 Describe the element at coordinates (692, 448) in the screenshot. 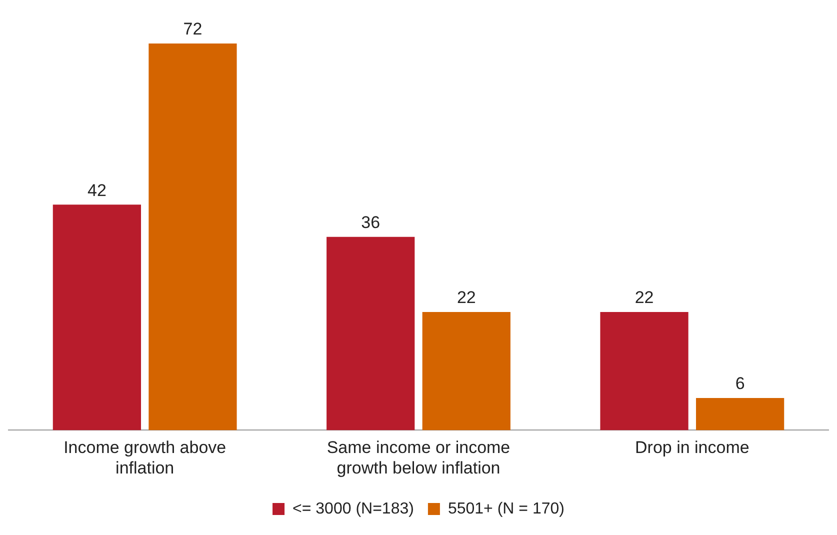

I see `x-tick-label: Drop in income` at that location.